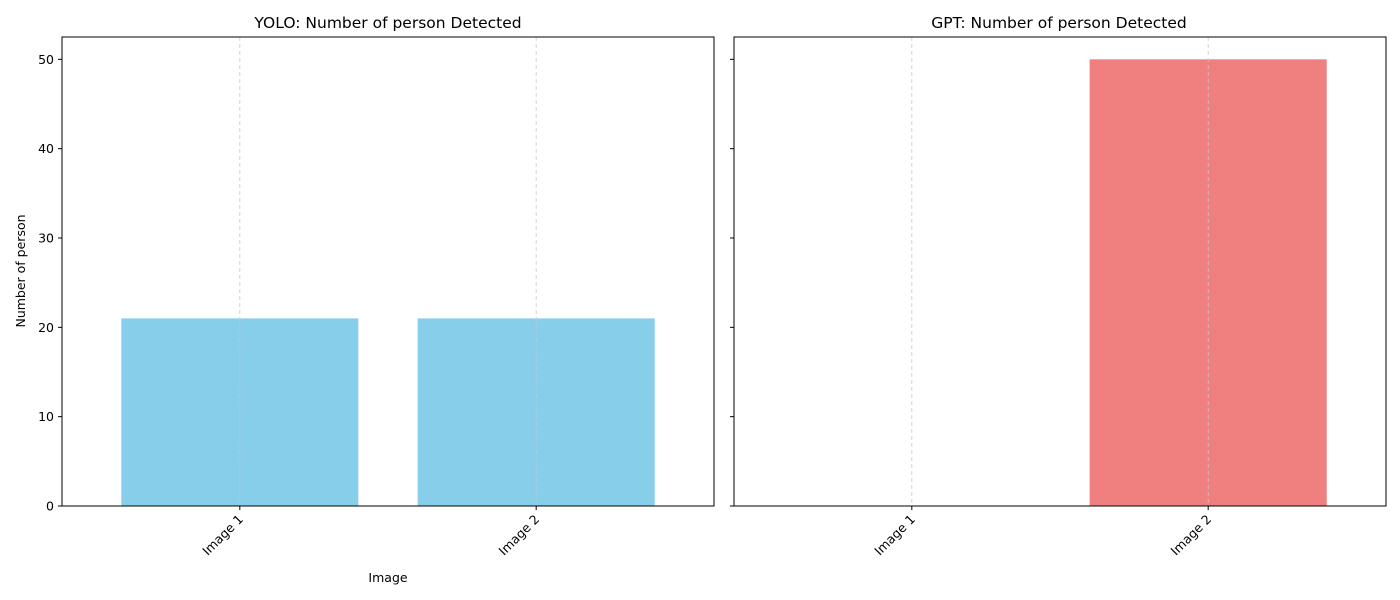 The height and width of the screenshot is (600, 1400). I want to click on yolo-y-tick-label: 0, so click(50, 506).